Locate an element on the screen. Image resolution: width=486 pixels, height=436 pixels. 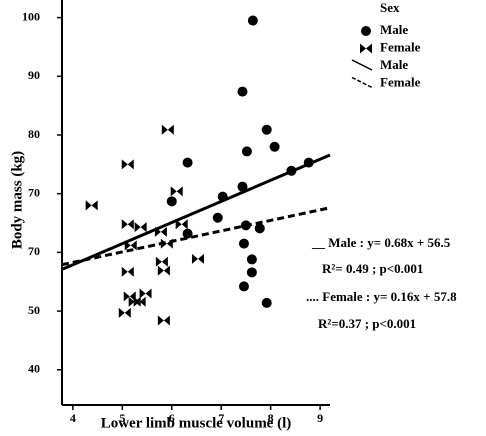
y-tick-label: 100 is located at coordinates (31, 16).